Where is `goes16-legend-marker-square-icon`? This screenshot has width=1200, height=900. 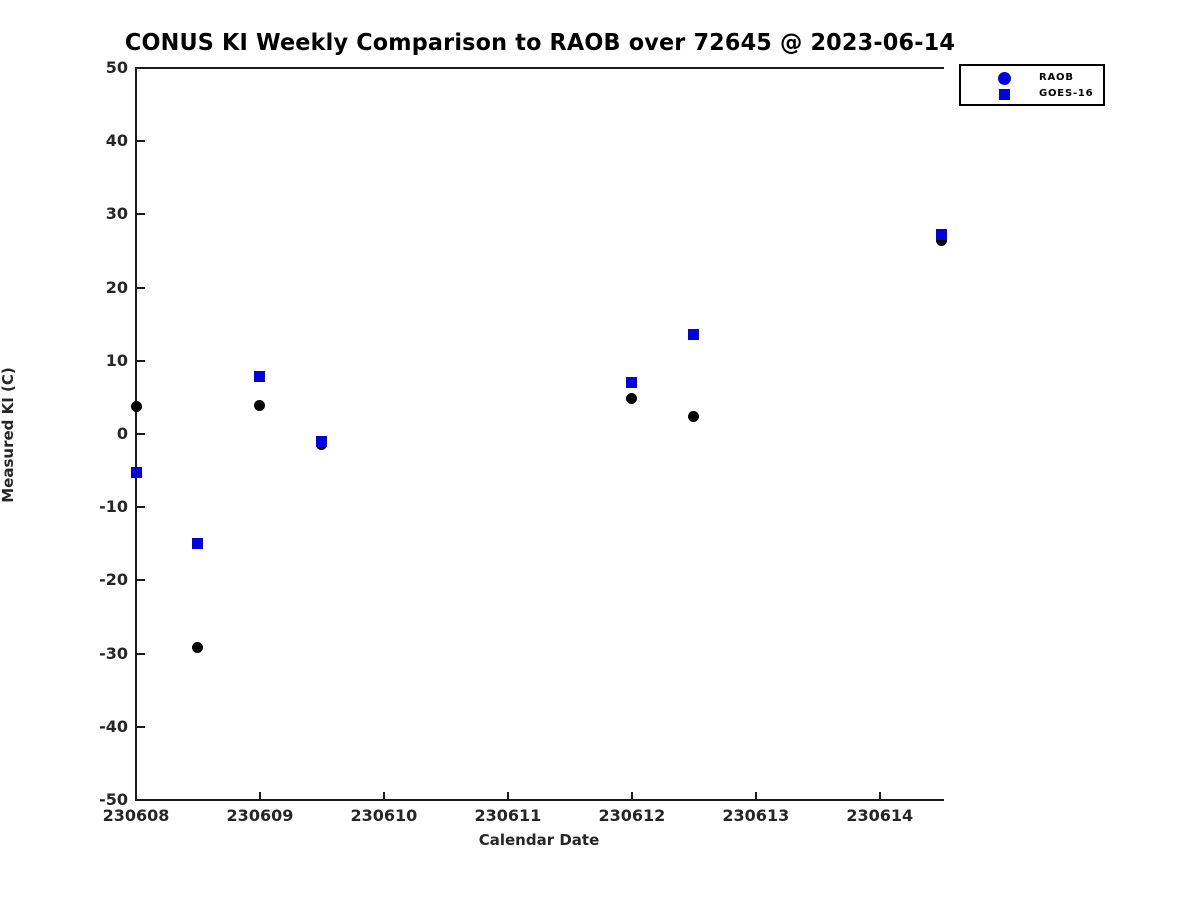
goes16-legend-marker-square-icon is located at coordinates (1004, 94).